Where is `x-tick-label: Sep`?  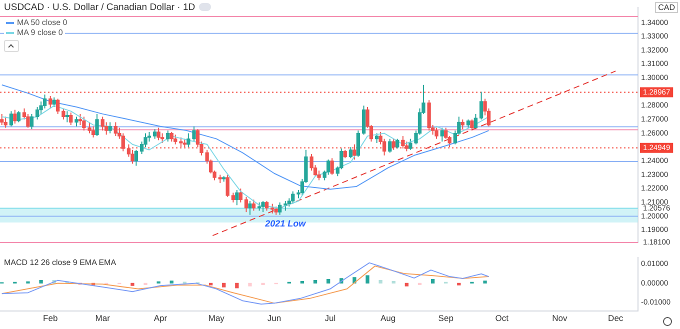
x-tick-label: Sep is located at coordinates (446, 318).